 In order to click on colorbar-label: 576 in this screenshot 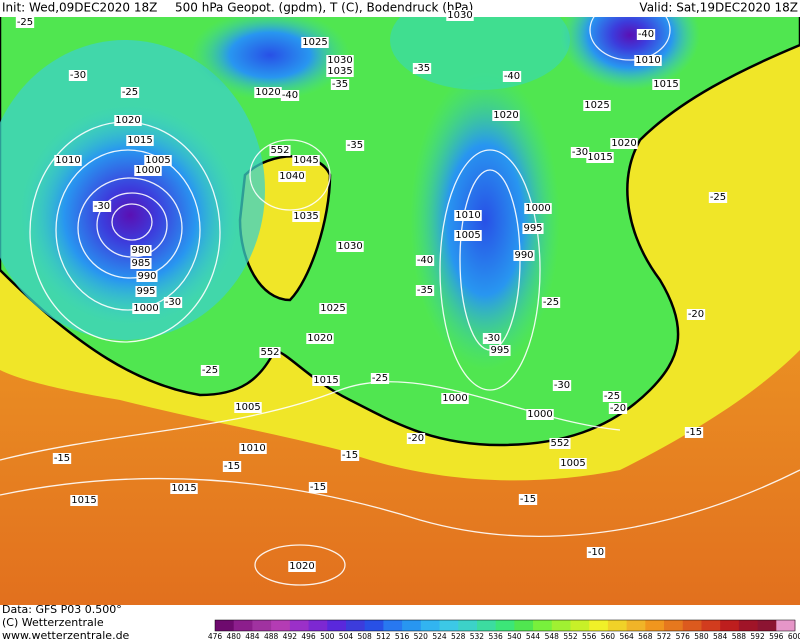, I will do `click(683, 636)`.